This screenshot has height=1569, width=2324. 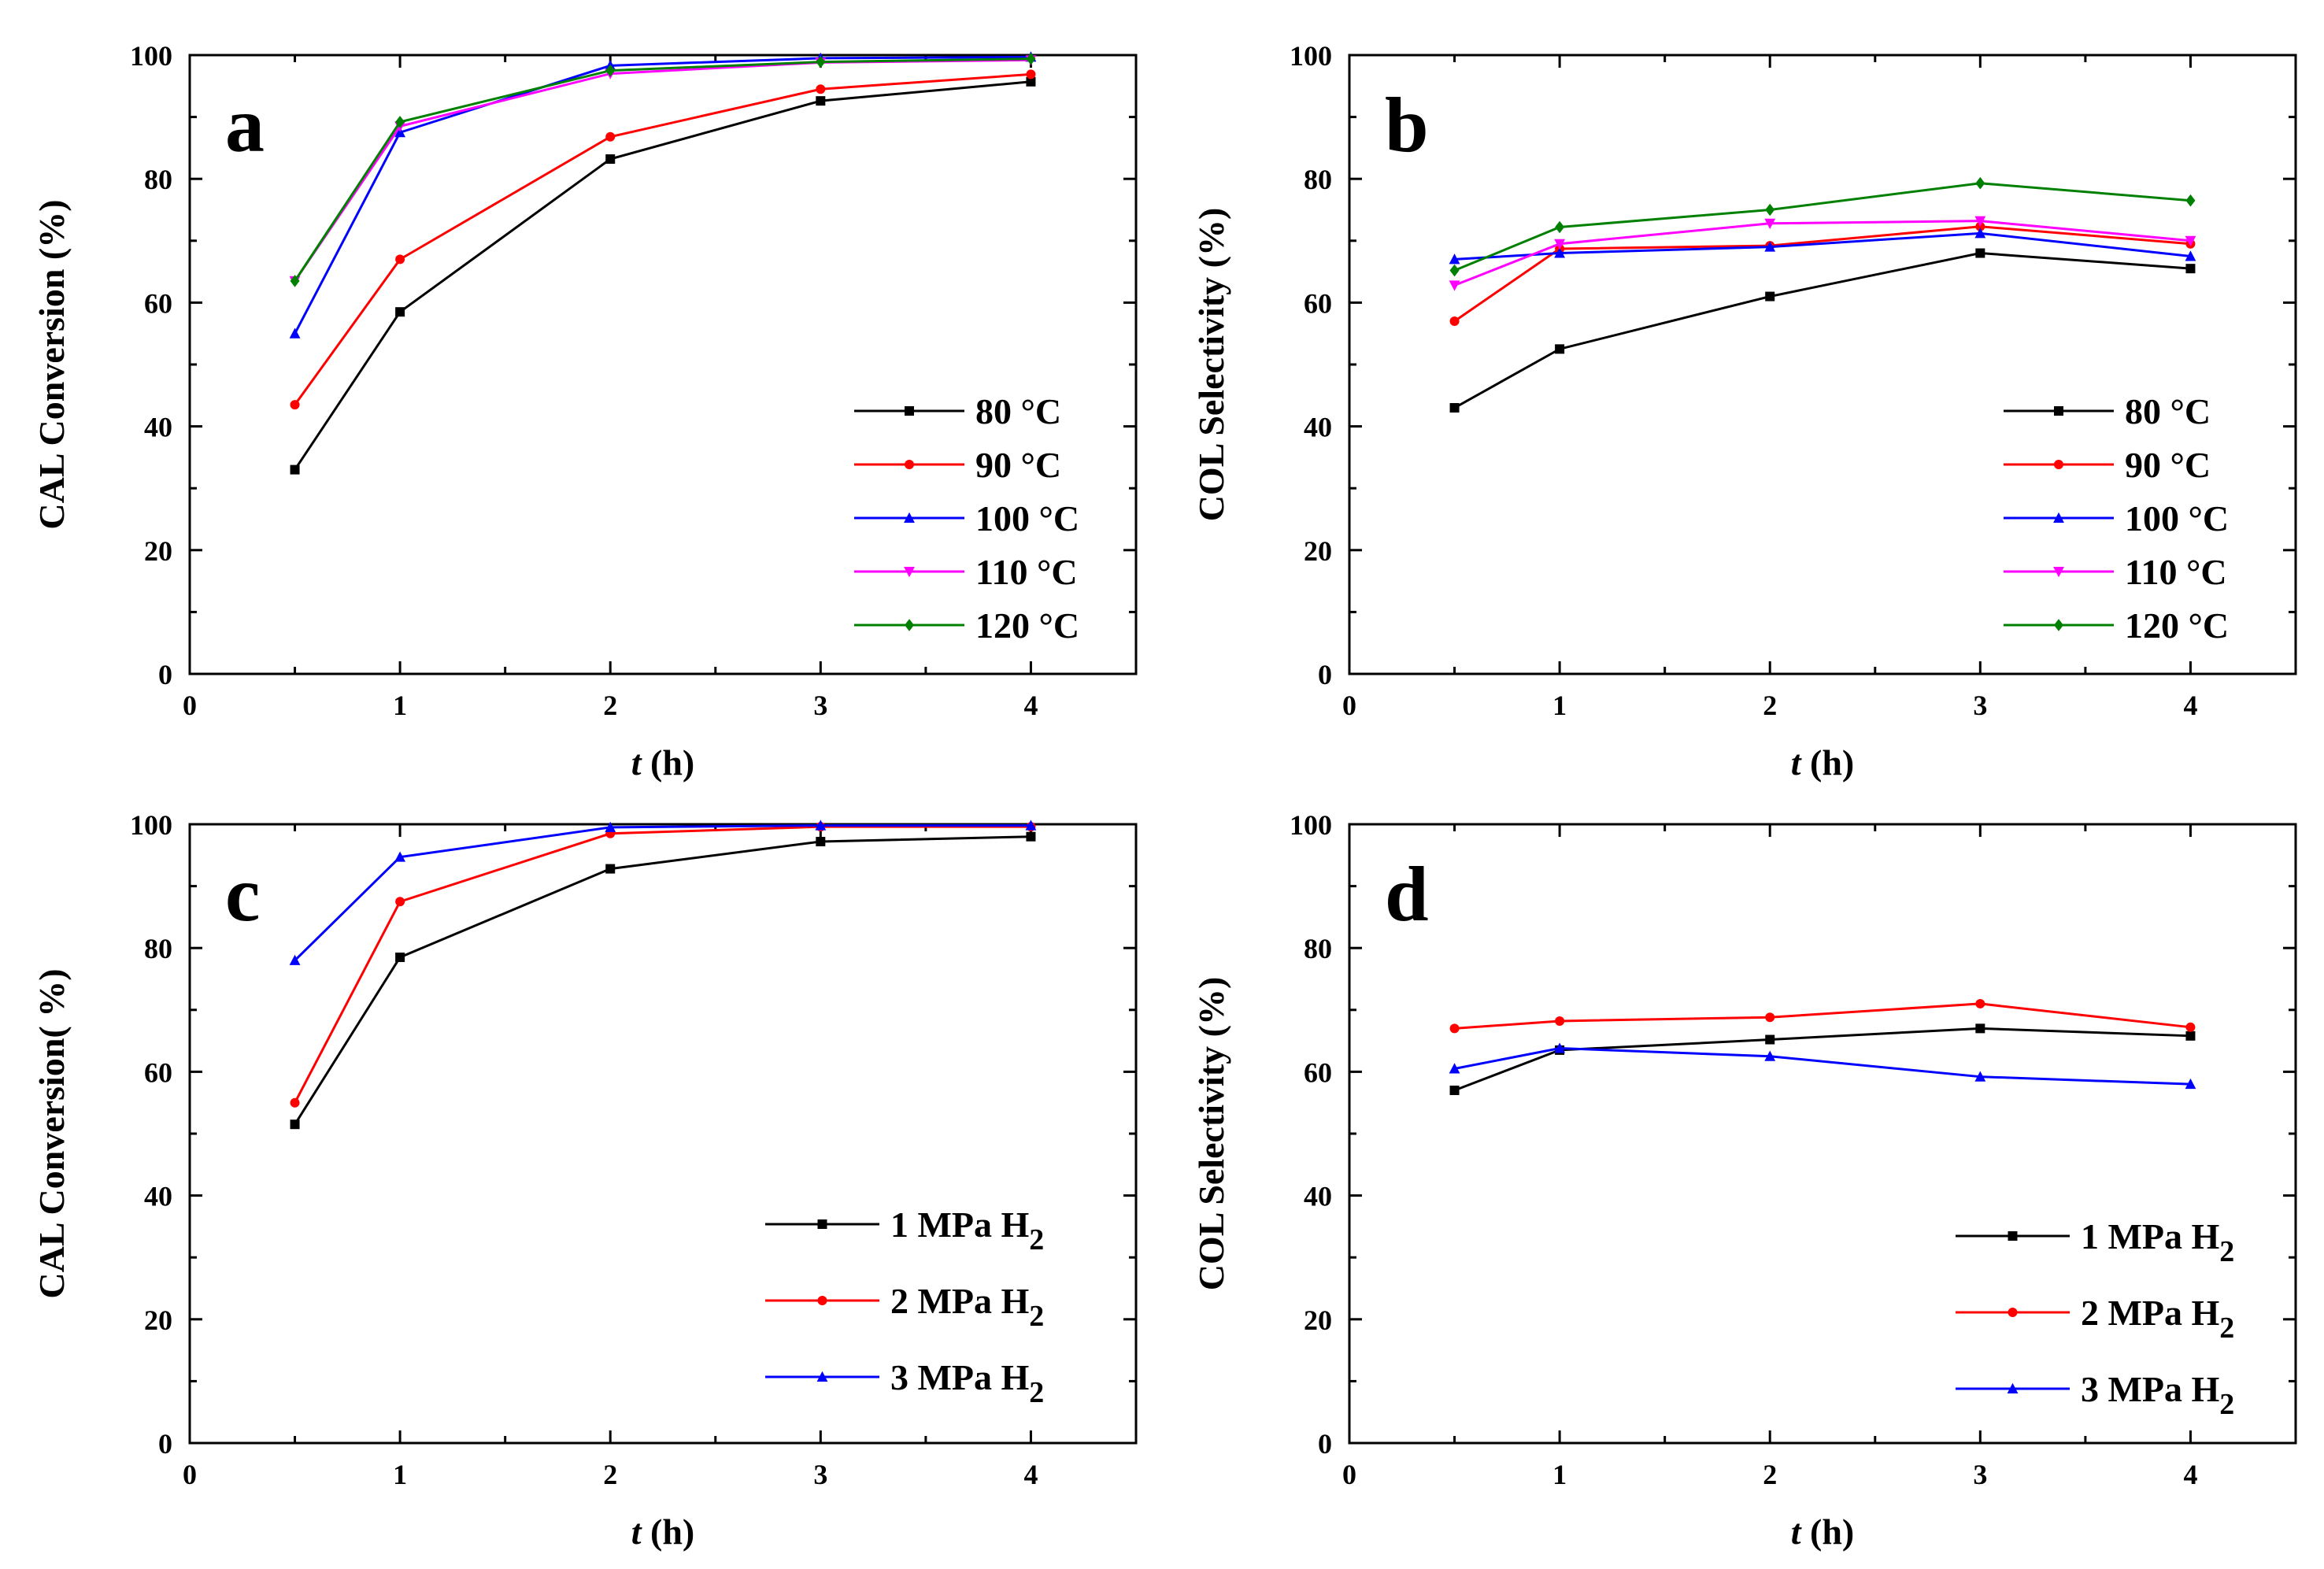 What do you see at coordinates (1018, 465) in the screenshot?
I see `legend-label-text: 90 °C` at bounding box center [1018, 465].